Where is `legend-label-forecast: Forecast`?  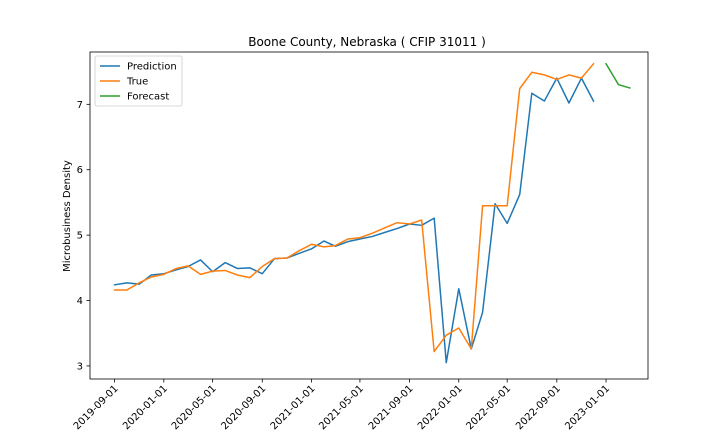
legend-label-forecast: Forecast is located at coordinates (148, 97).